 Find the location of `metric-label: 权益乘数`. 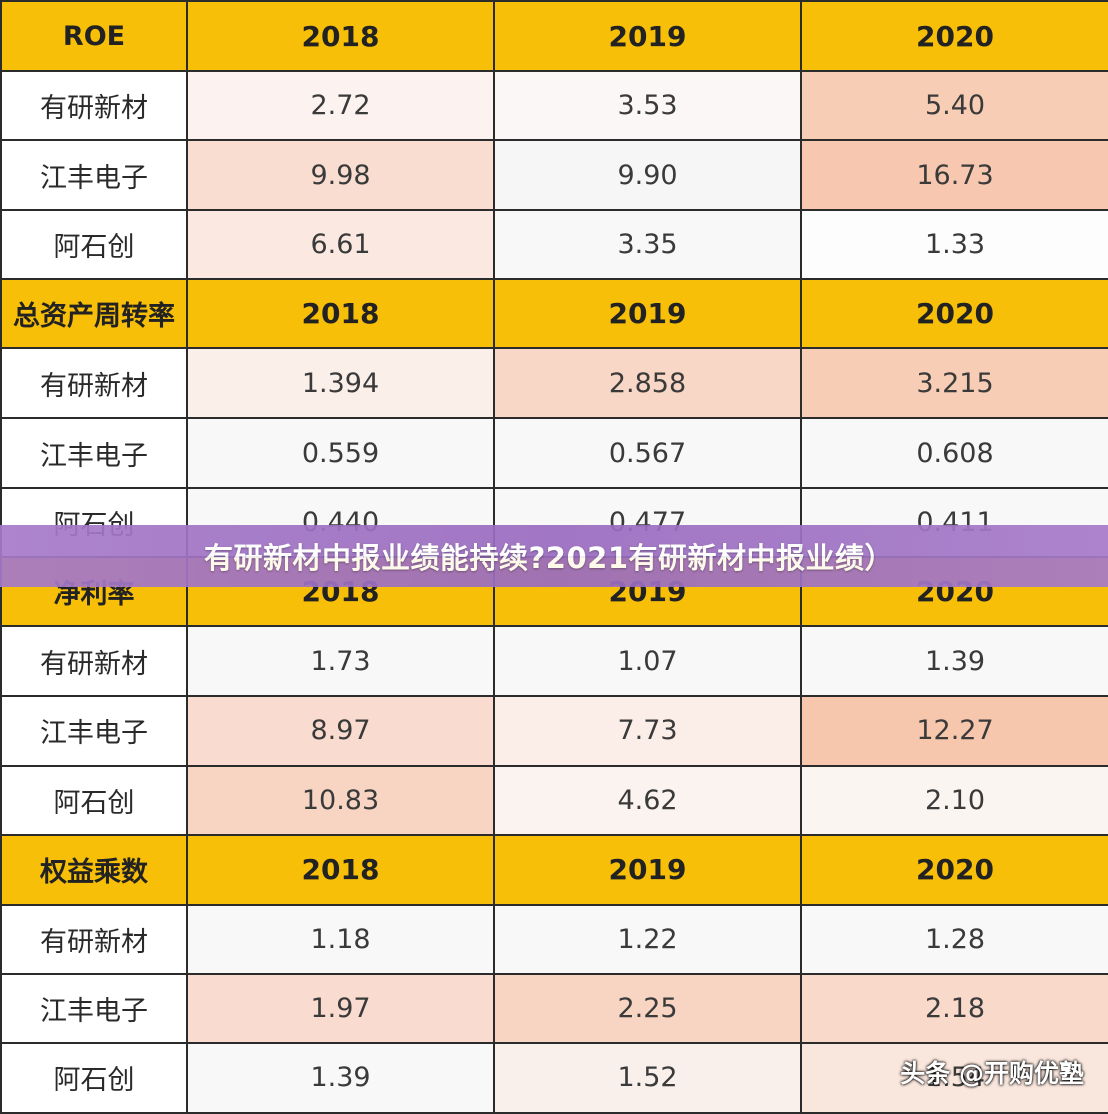

metric-label: 权益乘数 is located at coordinates (94, 869).